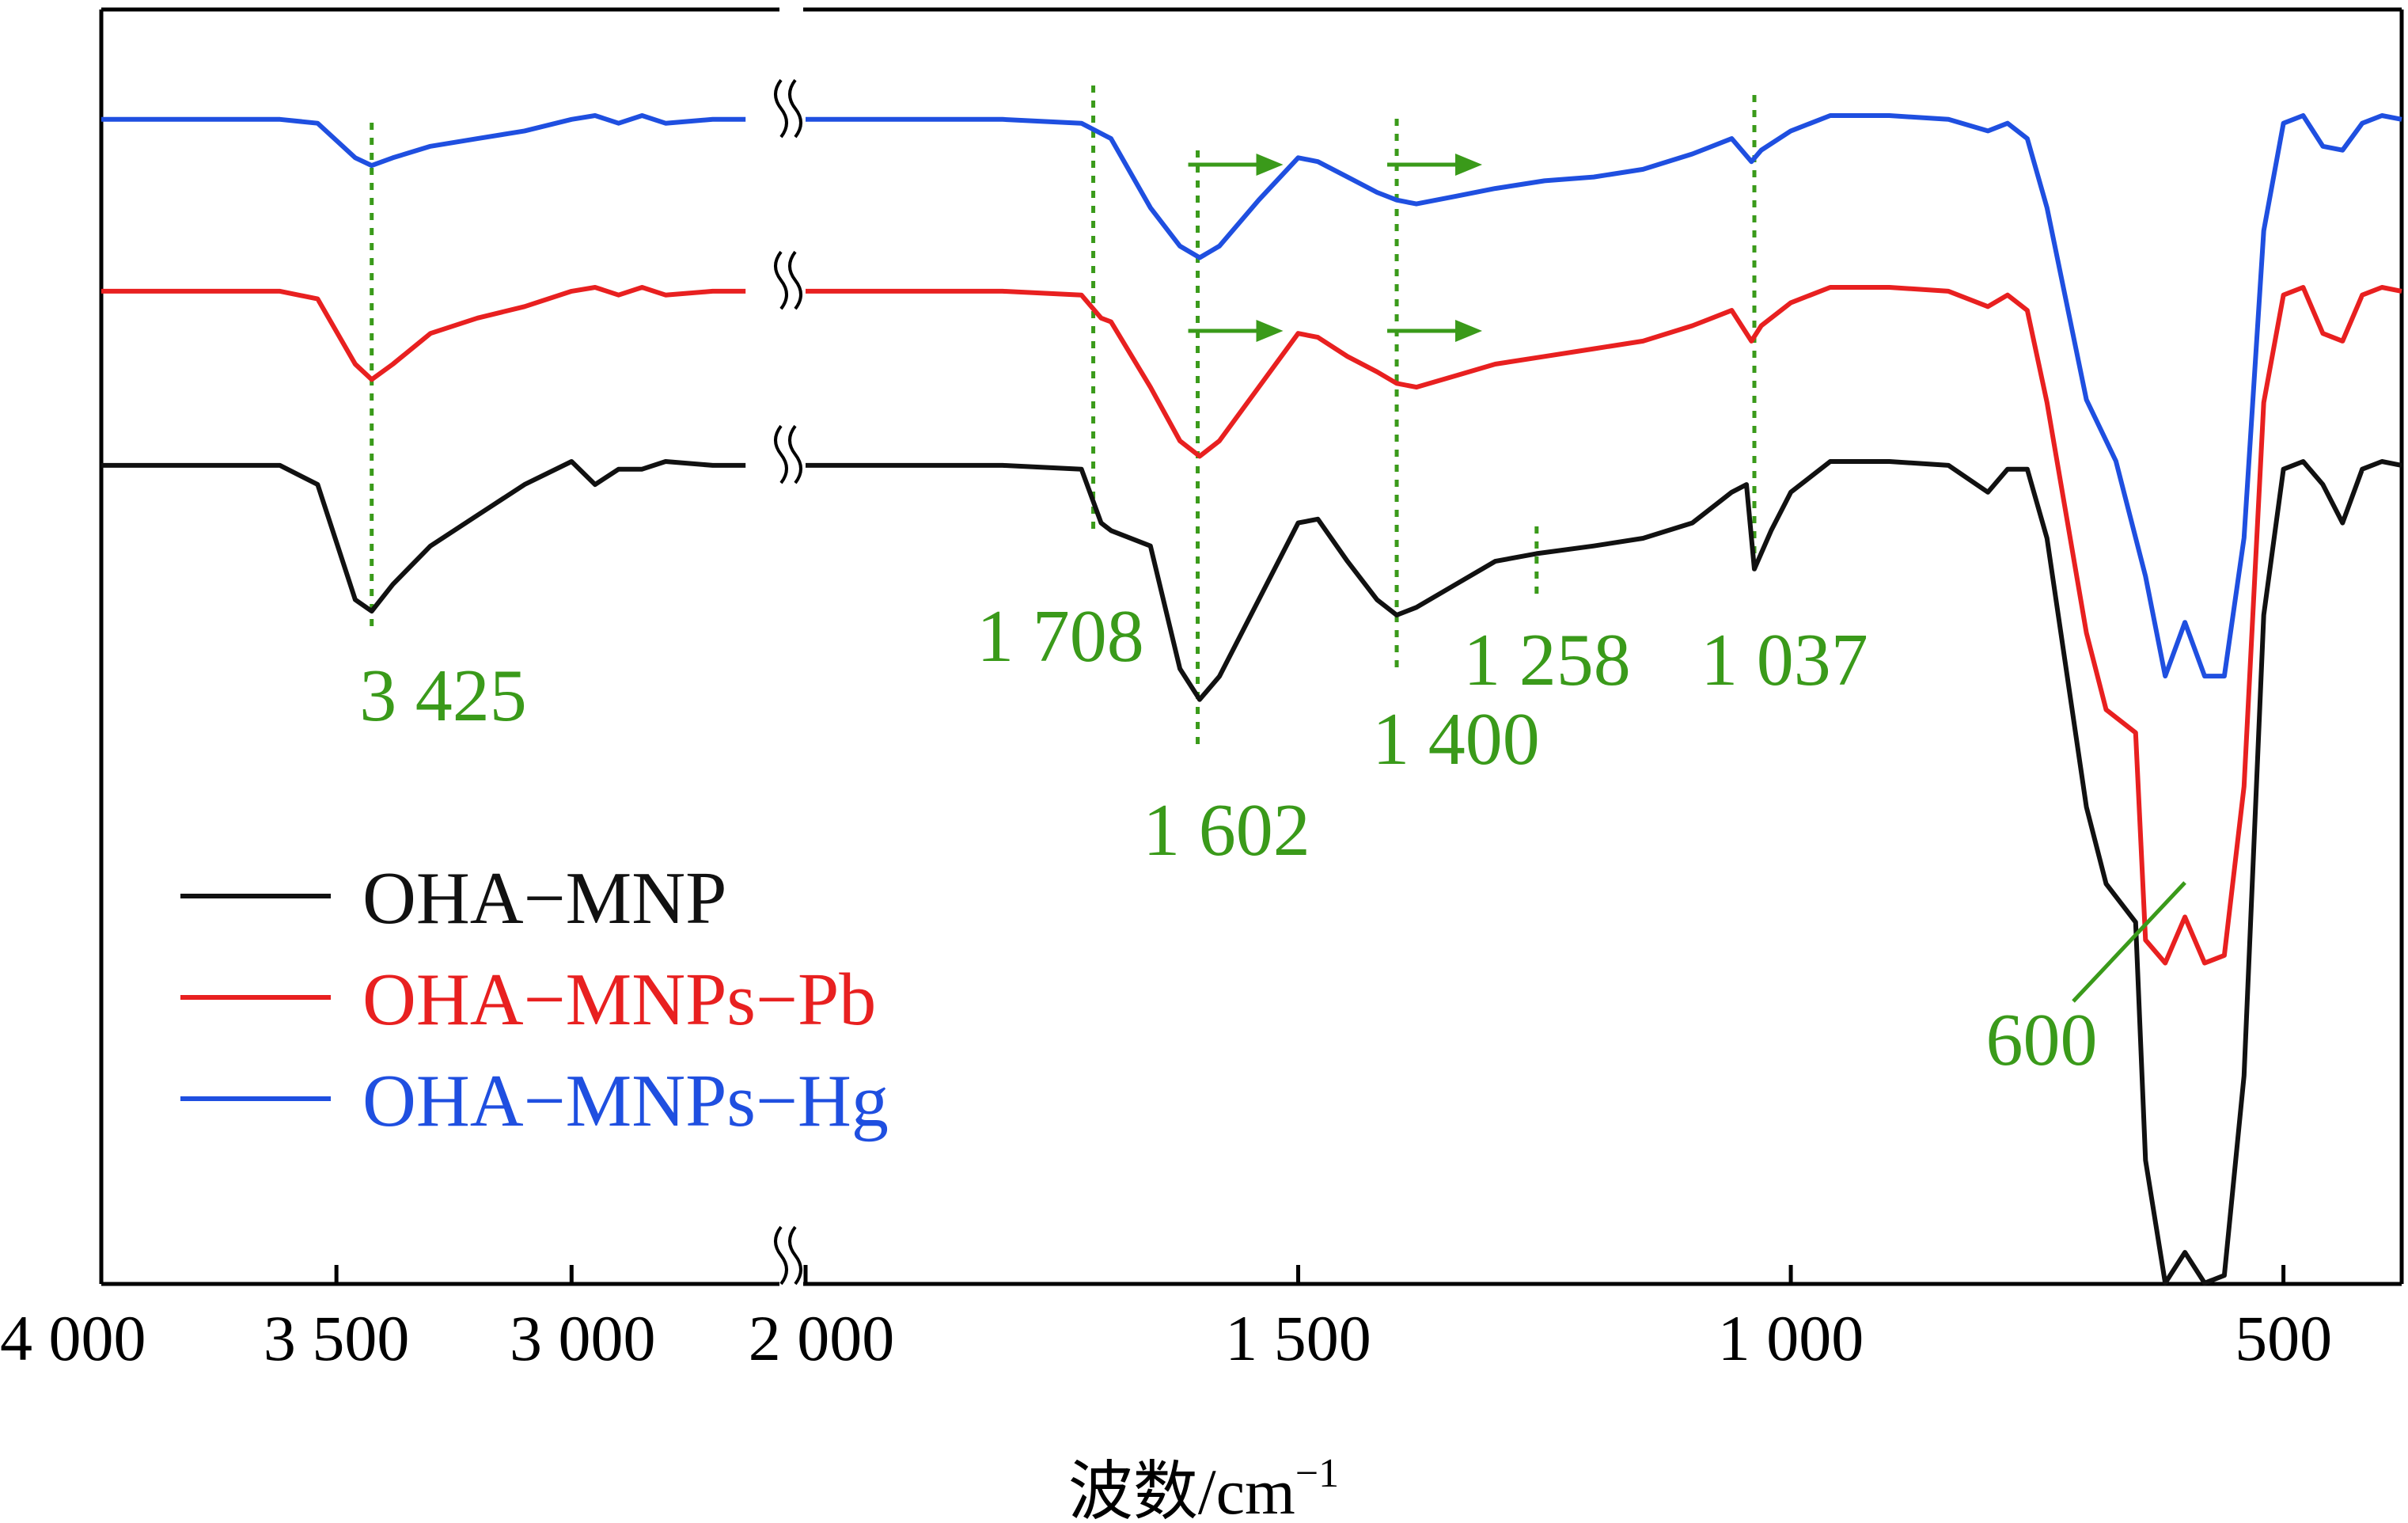 The width and height of the screenshot is (2408, 1523). What do you see at coordinates (1317, 1473) in the screenshot?
I see `x-axis-title-sup: −1` at bounding box center [1317, 1473].